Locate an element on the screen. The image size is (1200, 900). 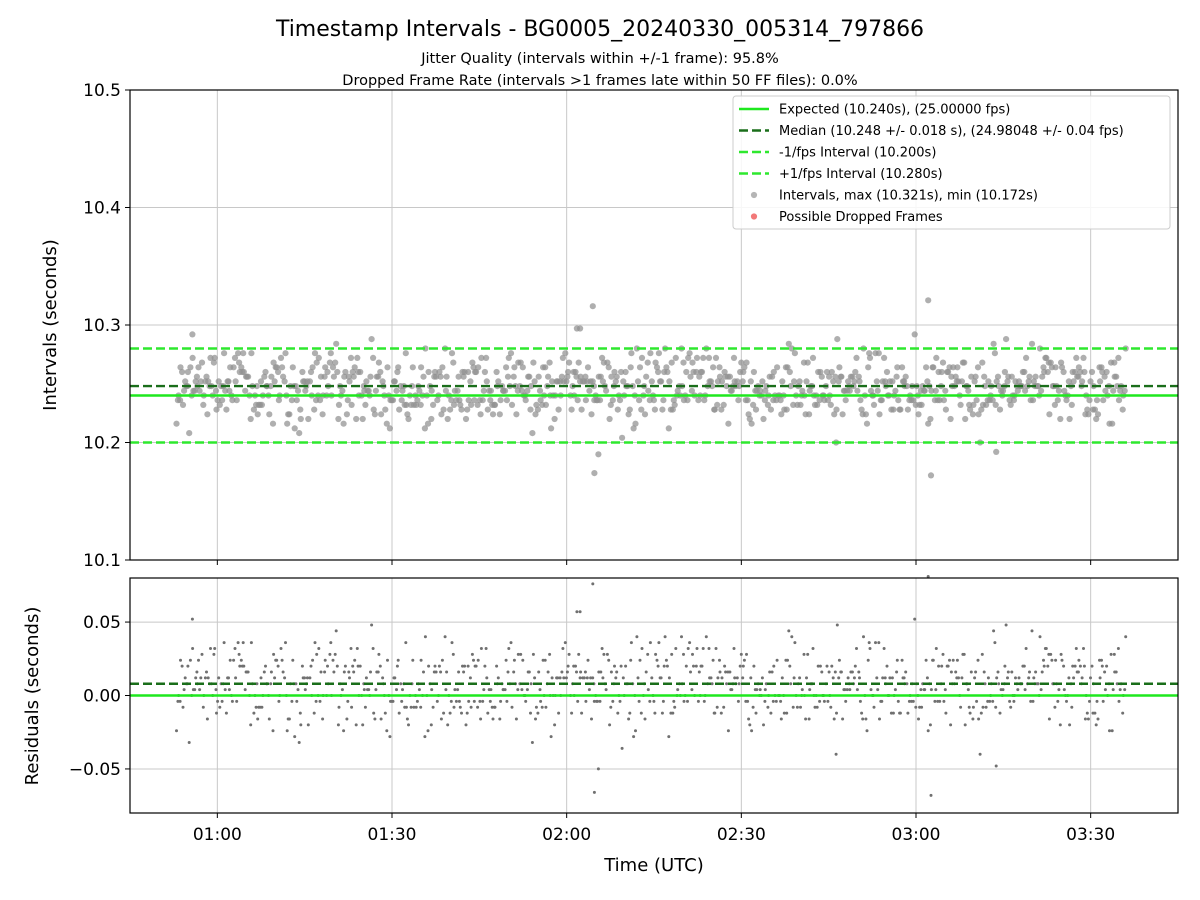
legend-label: Possible Dropped Frames is located at coordinates (861, 217).